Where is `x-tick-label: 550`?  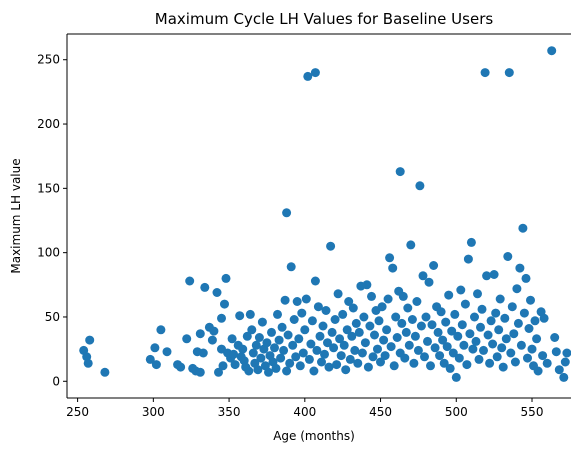
x-tick-label: 550 is located at coordinates (532, 412).